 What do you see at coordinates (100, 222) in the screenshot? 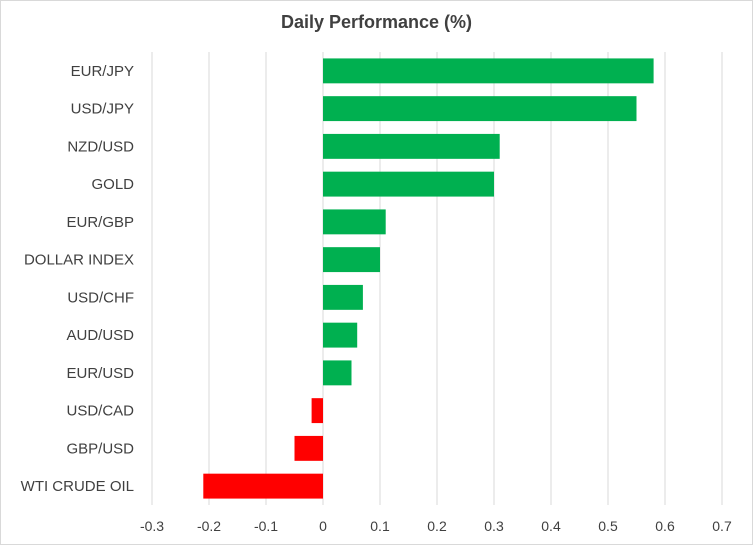
I see `category-label: EUR/GBP` at bounding box center [100, 222].